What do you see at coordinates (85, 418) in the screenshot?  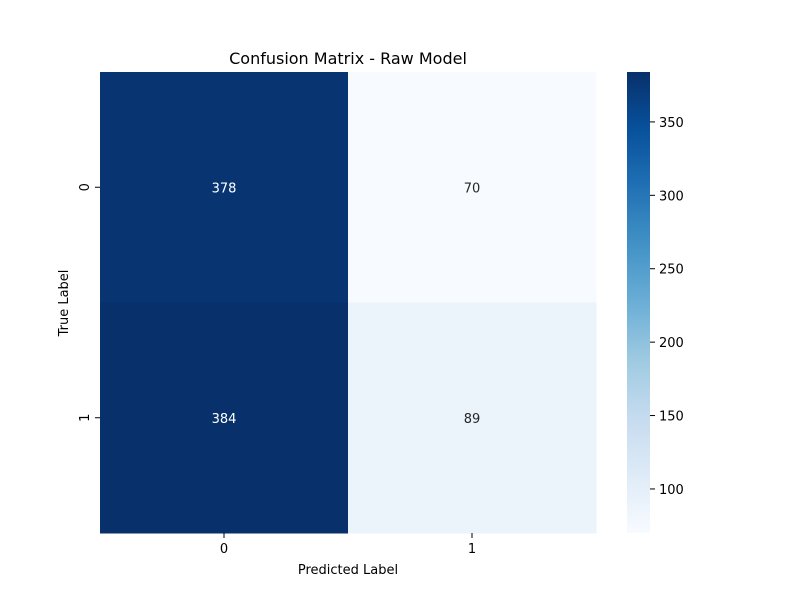 I see `y-tick-label: 1` at bounding box center [85, 418].